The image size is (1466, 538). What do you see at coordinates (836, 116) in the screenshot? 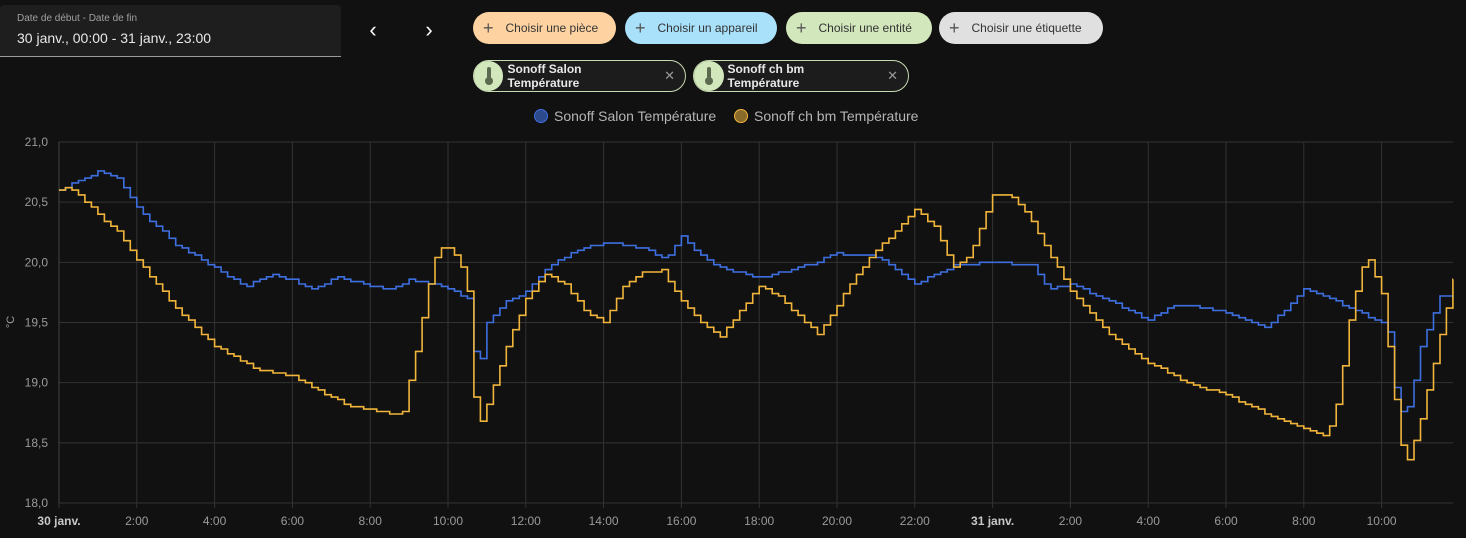
I see `legend-label: Sonoff ch bm Température` at bounding box center [836, 116].